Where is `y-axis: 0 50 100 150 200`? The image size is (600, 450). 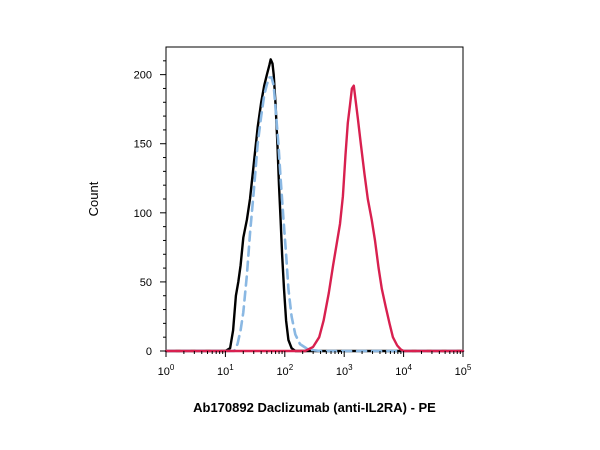 y-axis: 0 50 100 150 200 is located at coordinates (150, 209).